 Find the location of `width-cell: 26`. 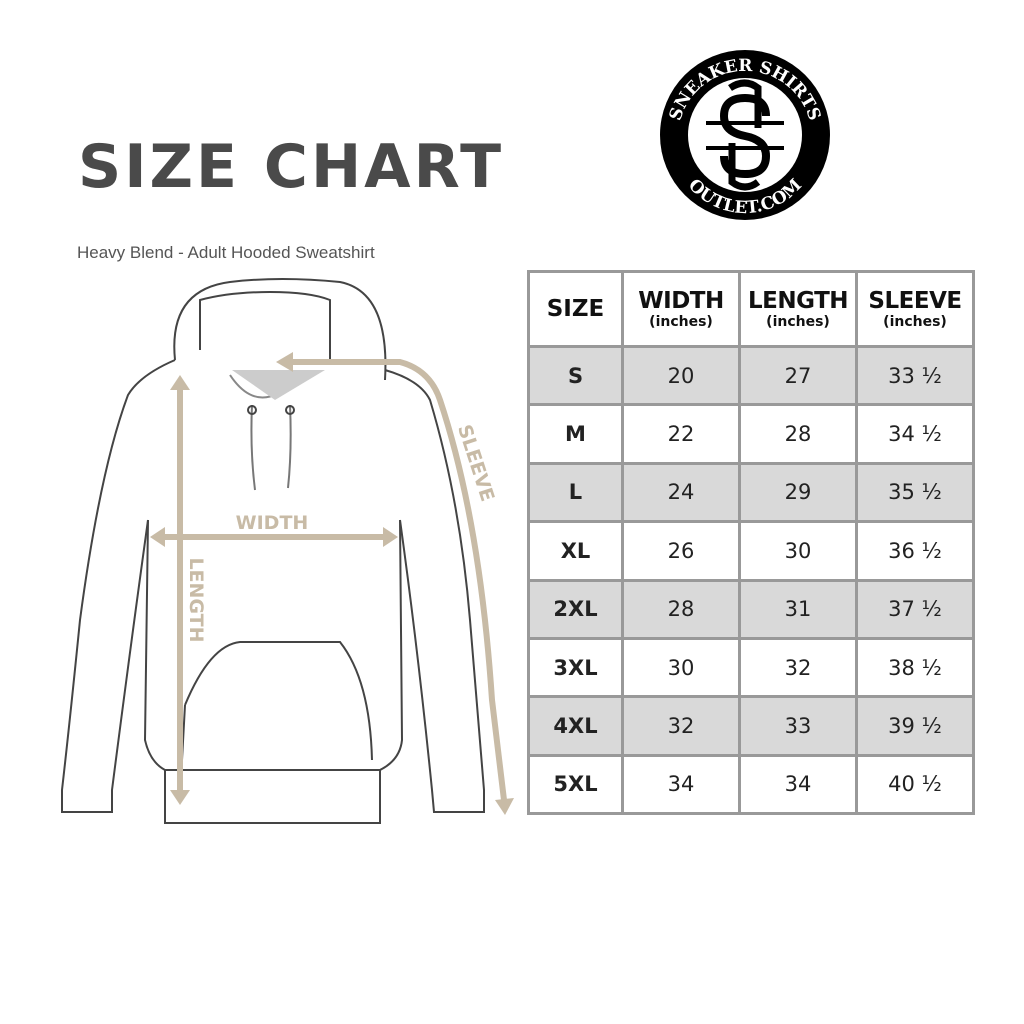

width-cell: 26 is located at coordinates (681, 551).